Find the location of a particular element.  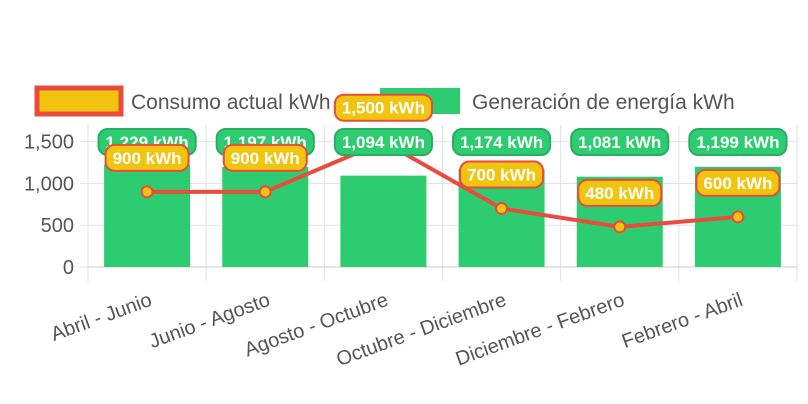

line-value-label: 700 kWh is located at coordinates (502, 174).